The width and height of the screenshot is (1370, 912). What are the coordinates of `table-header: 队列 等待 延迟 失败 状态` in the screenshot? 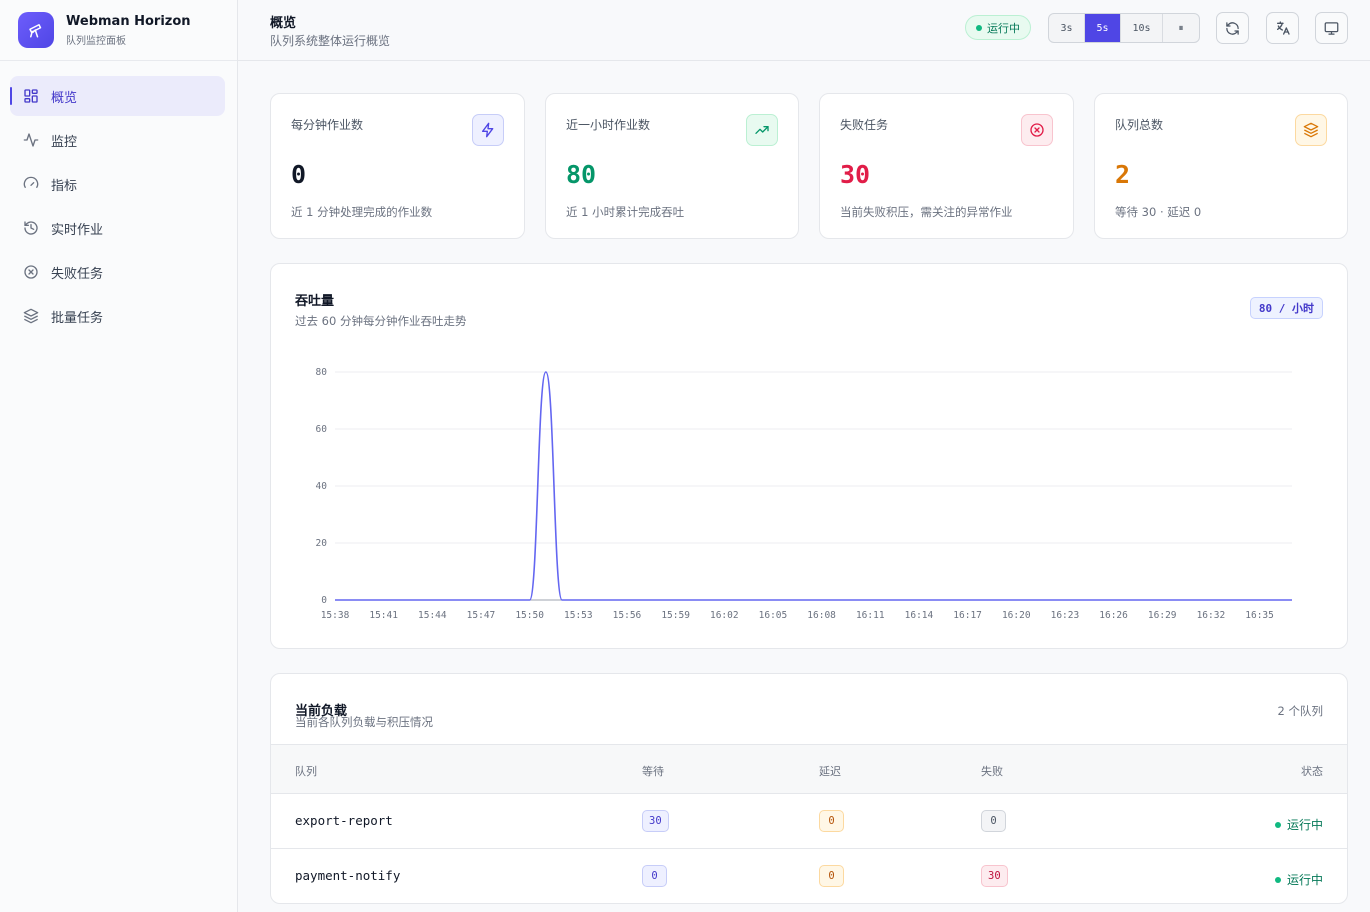 It's located at (809, 769).